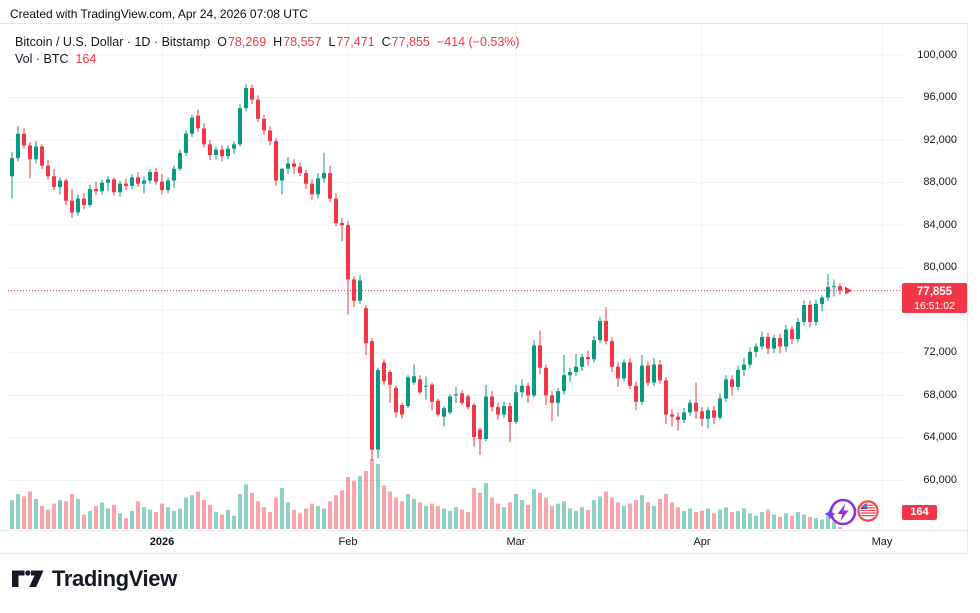  What do you see at coordinates (86, 59) in the screenshot?
I see `volume-value: 164` at bounding box center [86, 59].